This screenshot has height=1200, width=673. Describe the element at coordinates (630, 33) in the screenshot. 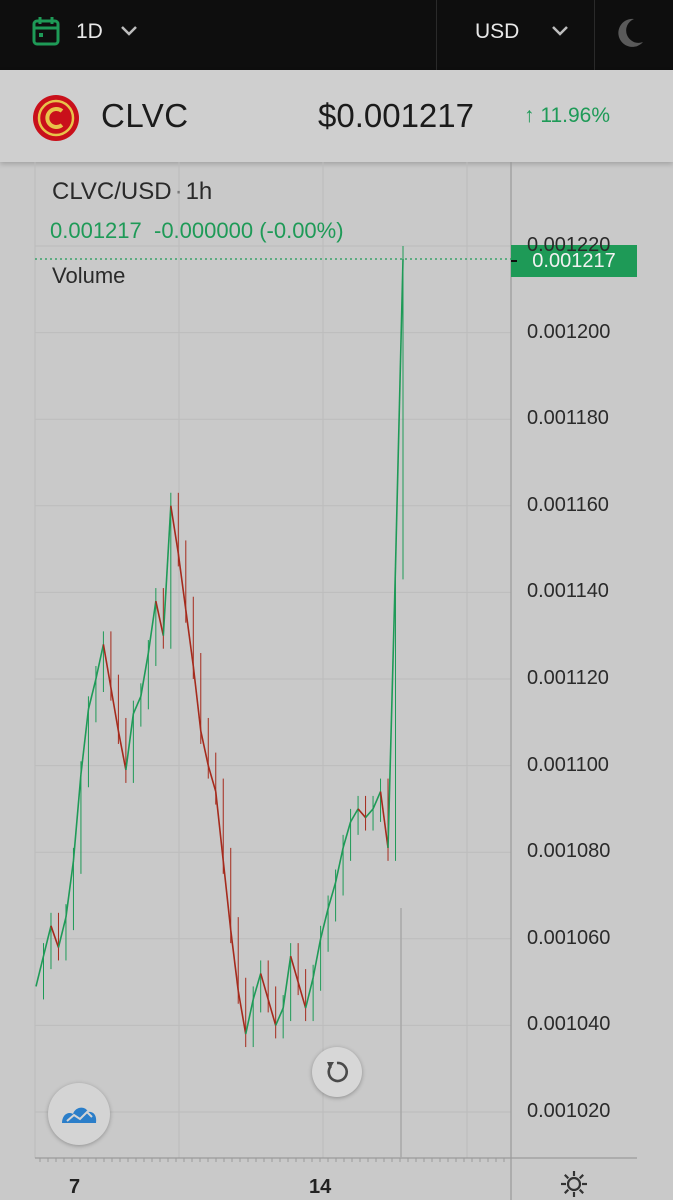

I see `moon-icon` at that location.